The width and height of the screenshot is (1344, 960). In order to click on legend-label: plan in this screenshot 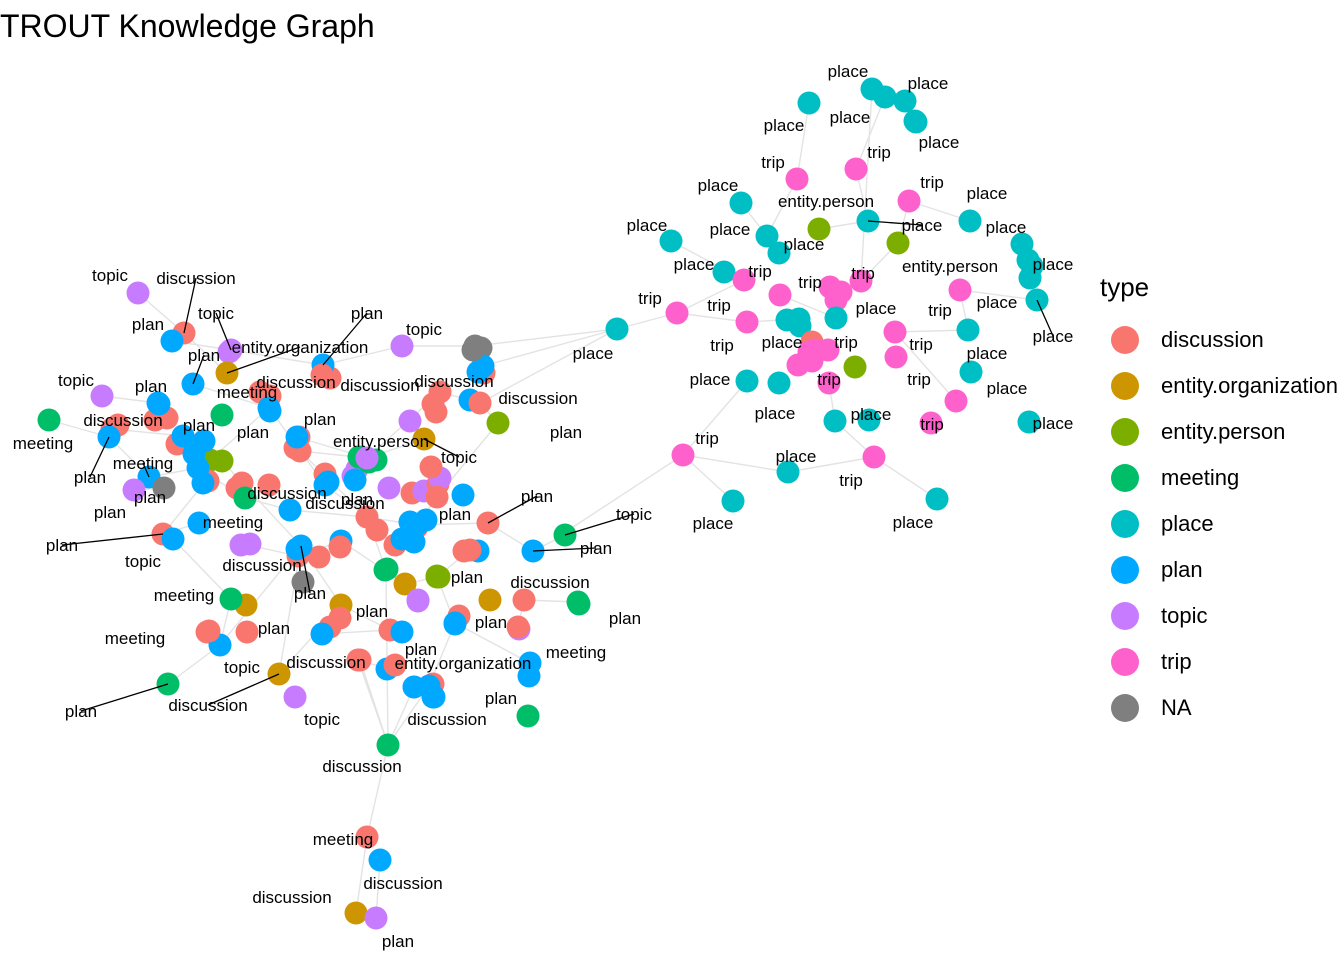, I will do `click(1182, 569)`.